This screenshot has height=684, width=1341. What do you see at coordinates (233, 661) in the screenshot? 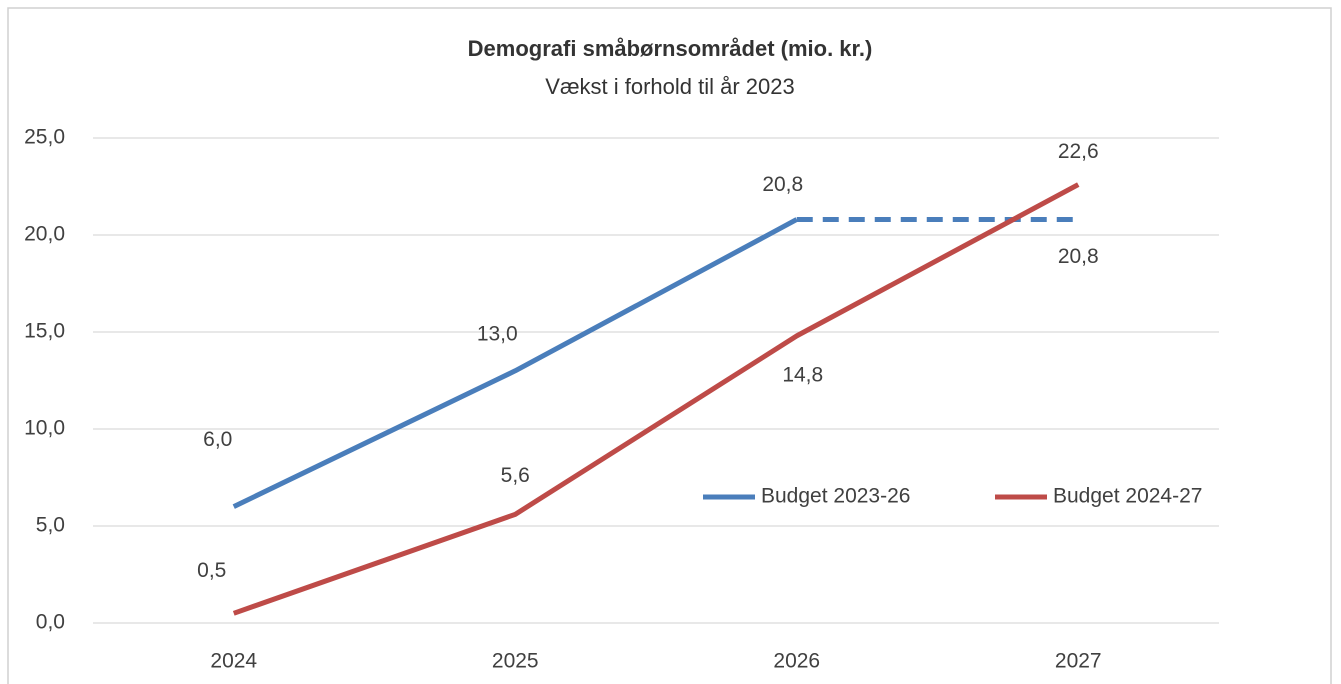
I see `x-tick-label: 2024` at bounding box center [233, 661].